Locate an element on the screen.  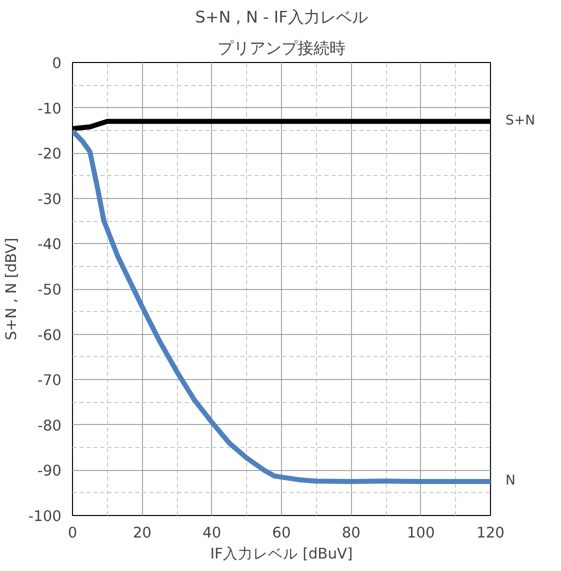
y-tick-label: -90 is located at coordinates (50, 471).